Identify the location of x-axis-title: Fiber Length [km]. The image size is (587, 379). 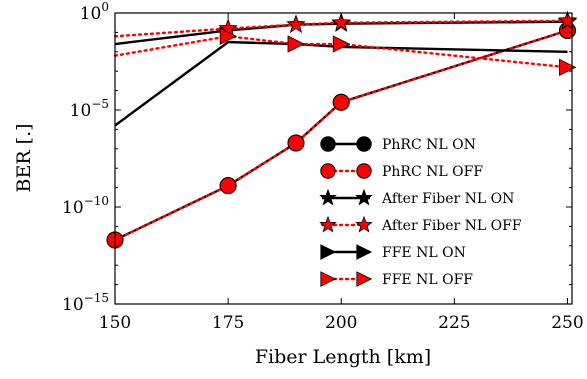
(343, 357).